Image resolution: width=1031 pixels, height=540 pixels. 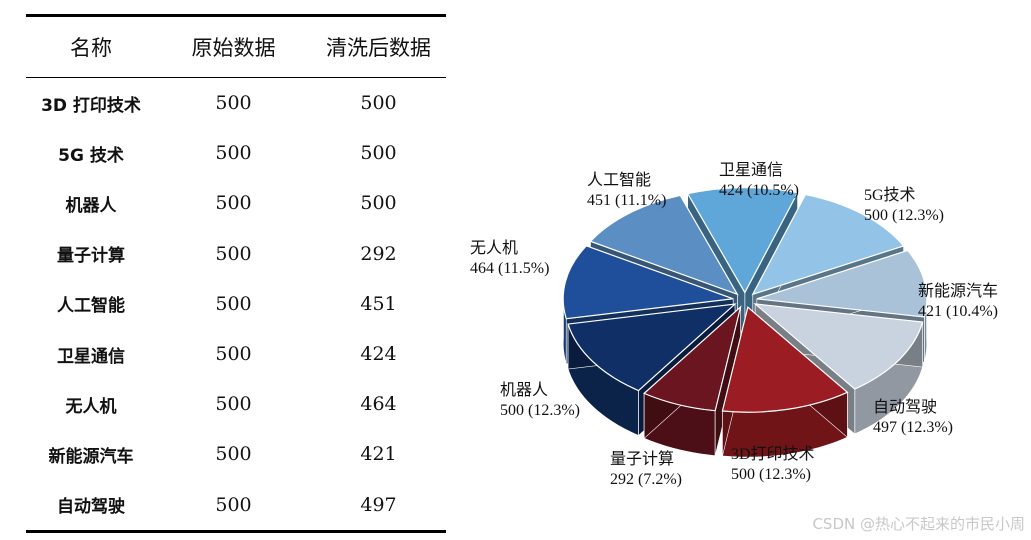 What do you see at coordinates (751, 170) in the screenshot?
I see `pie-label-name: 卫星通信` at bounding box center [751, 170].